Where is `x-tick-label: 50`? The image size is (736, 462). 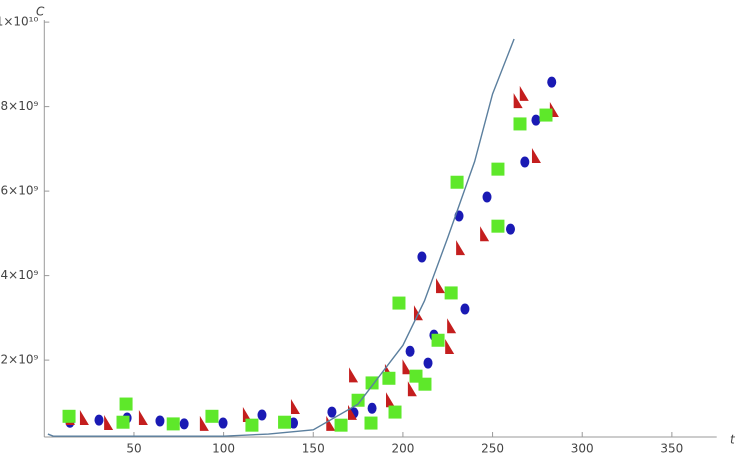 x-tick-label: 50 is located at coordinates (133, 449).